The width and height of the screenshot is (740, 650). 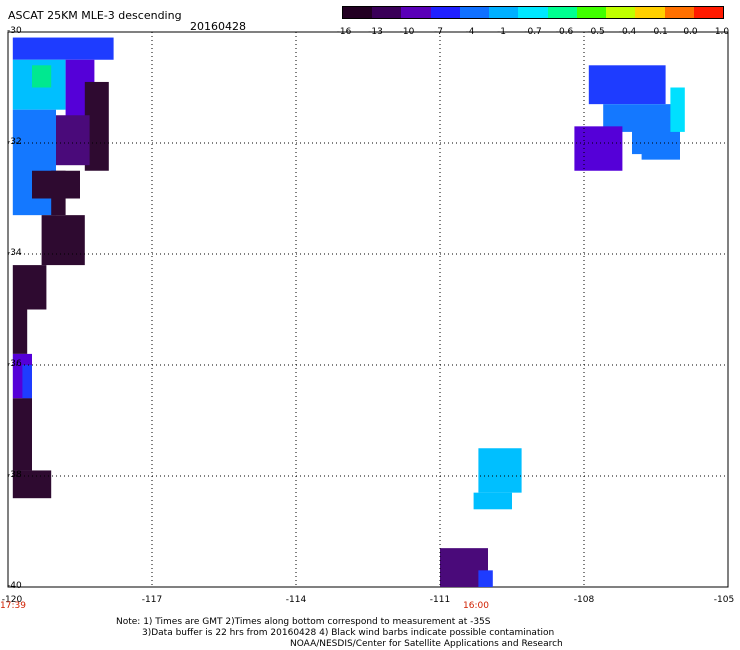 I want to click on colorbar, so click(x=533, y=12).